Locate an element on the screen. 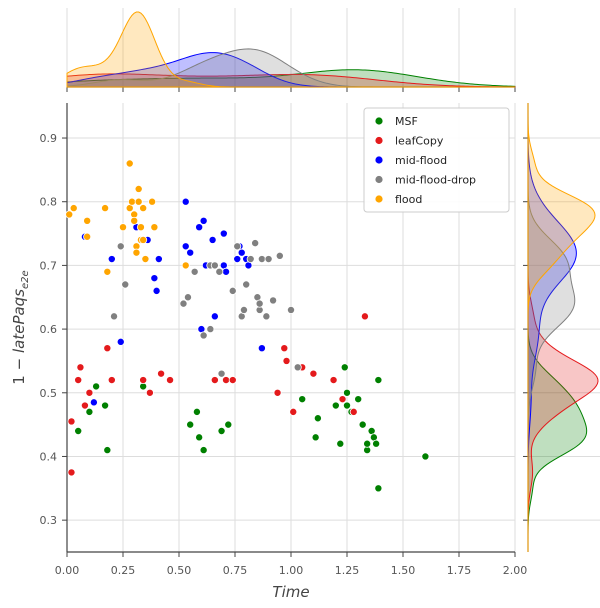 This screenshot has width=600, height=608. legend-label: leafCopy is located at coordinates (419, 141).